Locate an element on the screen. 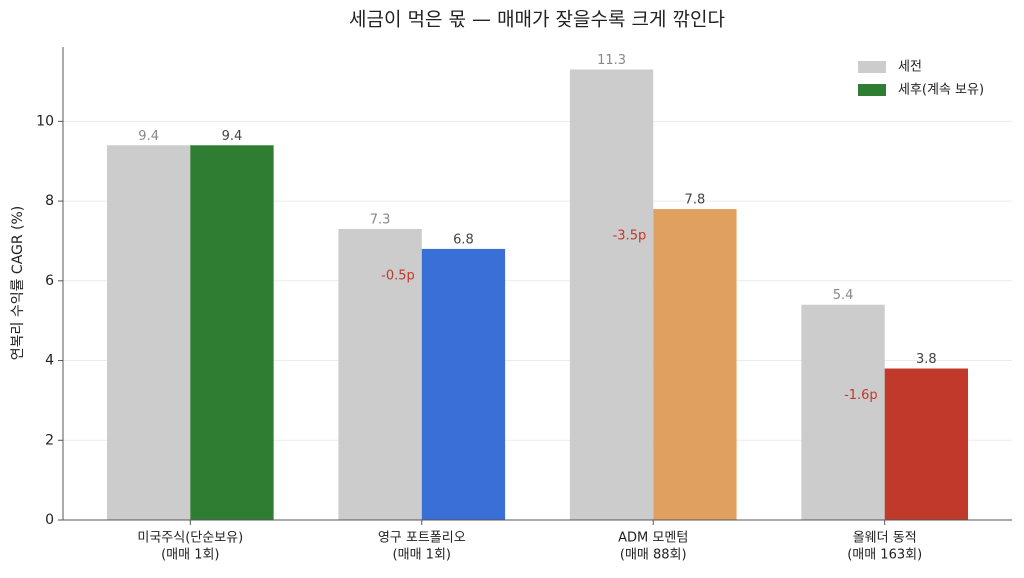  value-label: 5.4 is located at coordinates (843, 295).